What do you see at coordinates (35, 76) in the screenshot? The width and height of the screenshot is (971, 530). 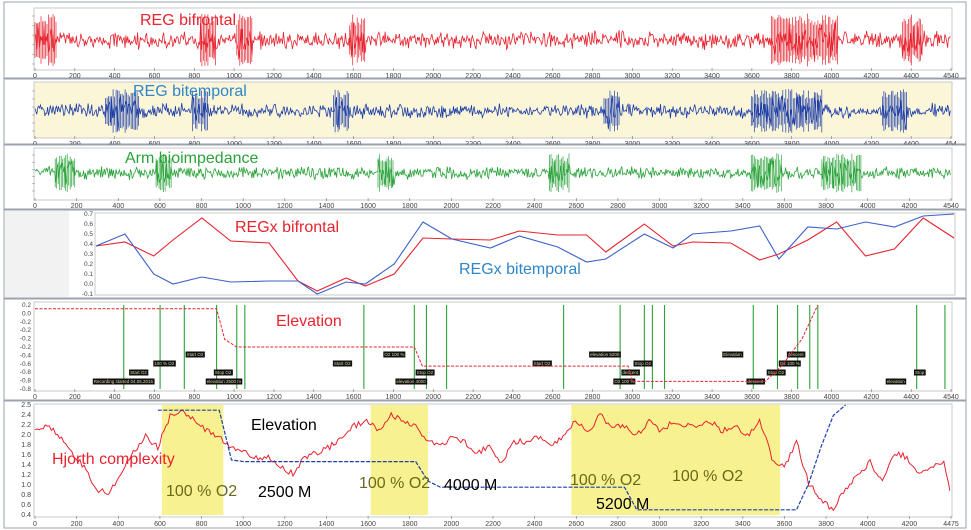 I see `panel1-tick-label: 0` at bounding box center [35, 76].